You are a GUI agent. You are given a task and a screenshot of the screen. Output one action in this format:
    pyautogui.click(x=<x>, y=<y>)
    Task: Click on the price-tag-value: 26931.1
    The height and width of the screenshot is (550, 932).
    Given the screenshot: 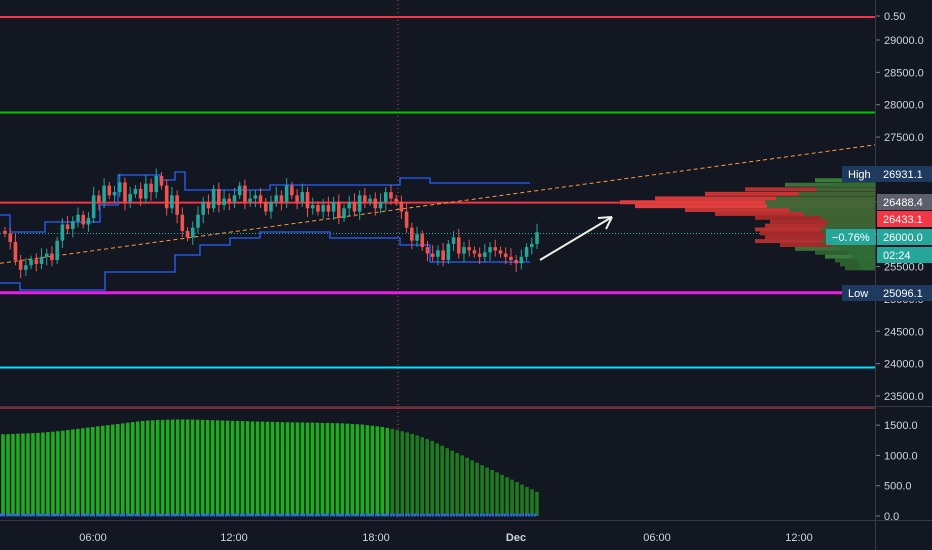 What is the action you would take?
    pyautogui.click(x=903, y=175)
    